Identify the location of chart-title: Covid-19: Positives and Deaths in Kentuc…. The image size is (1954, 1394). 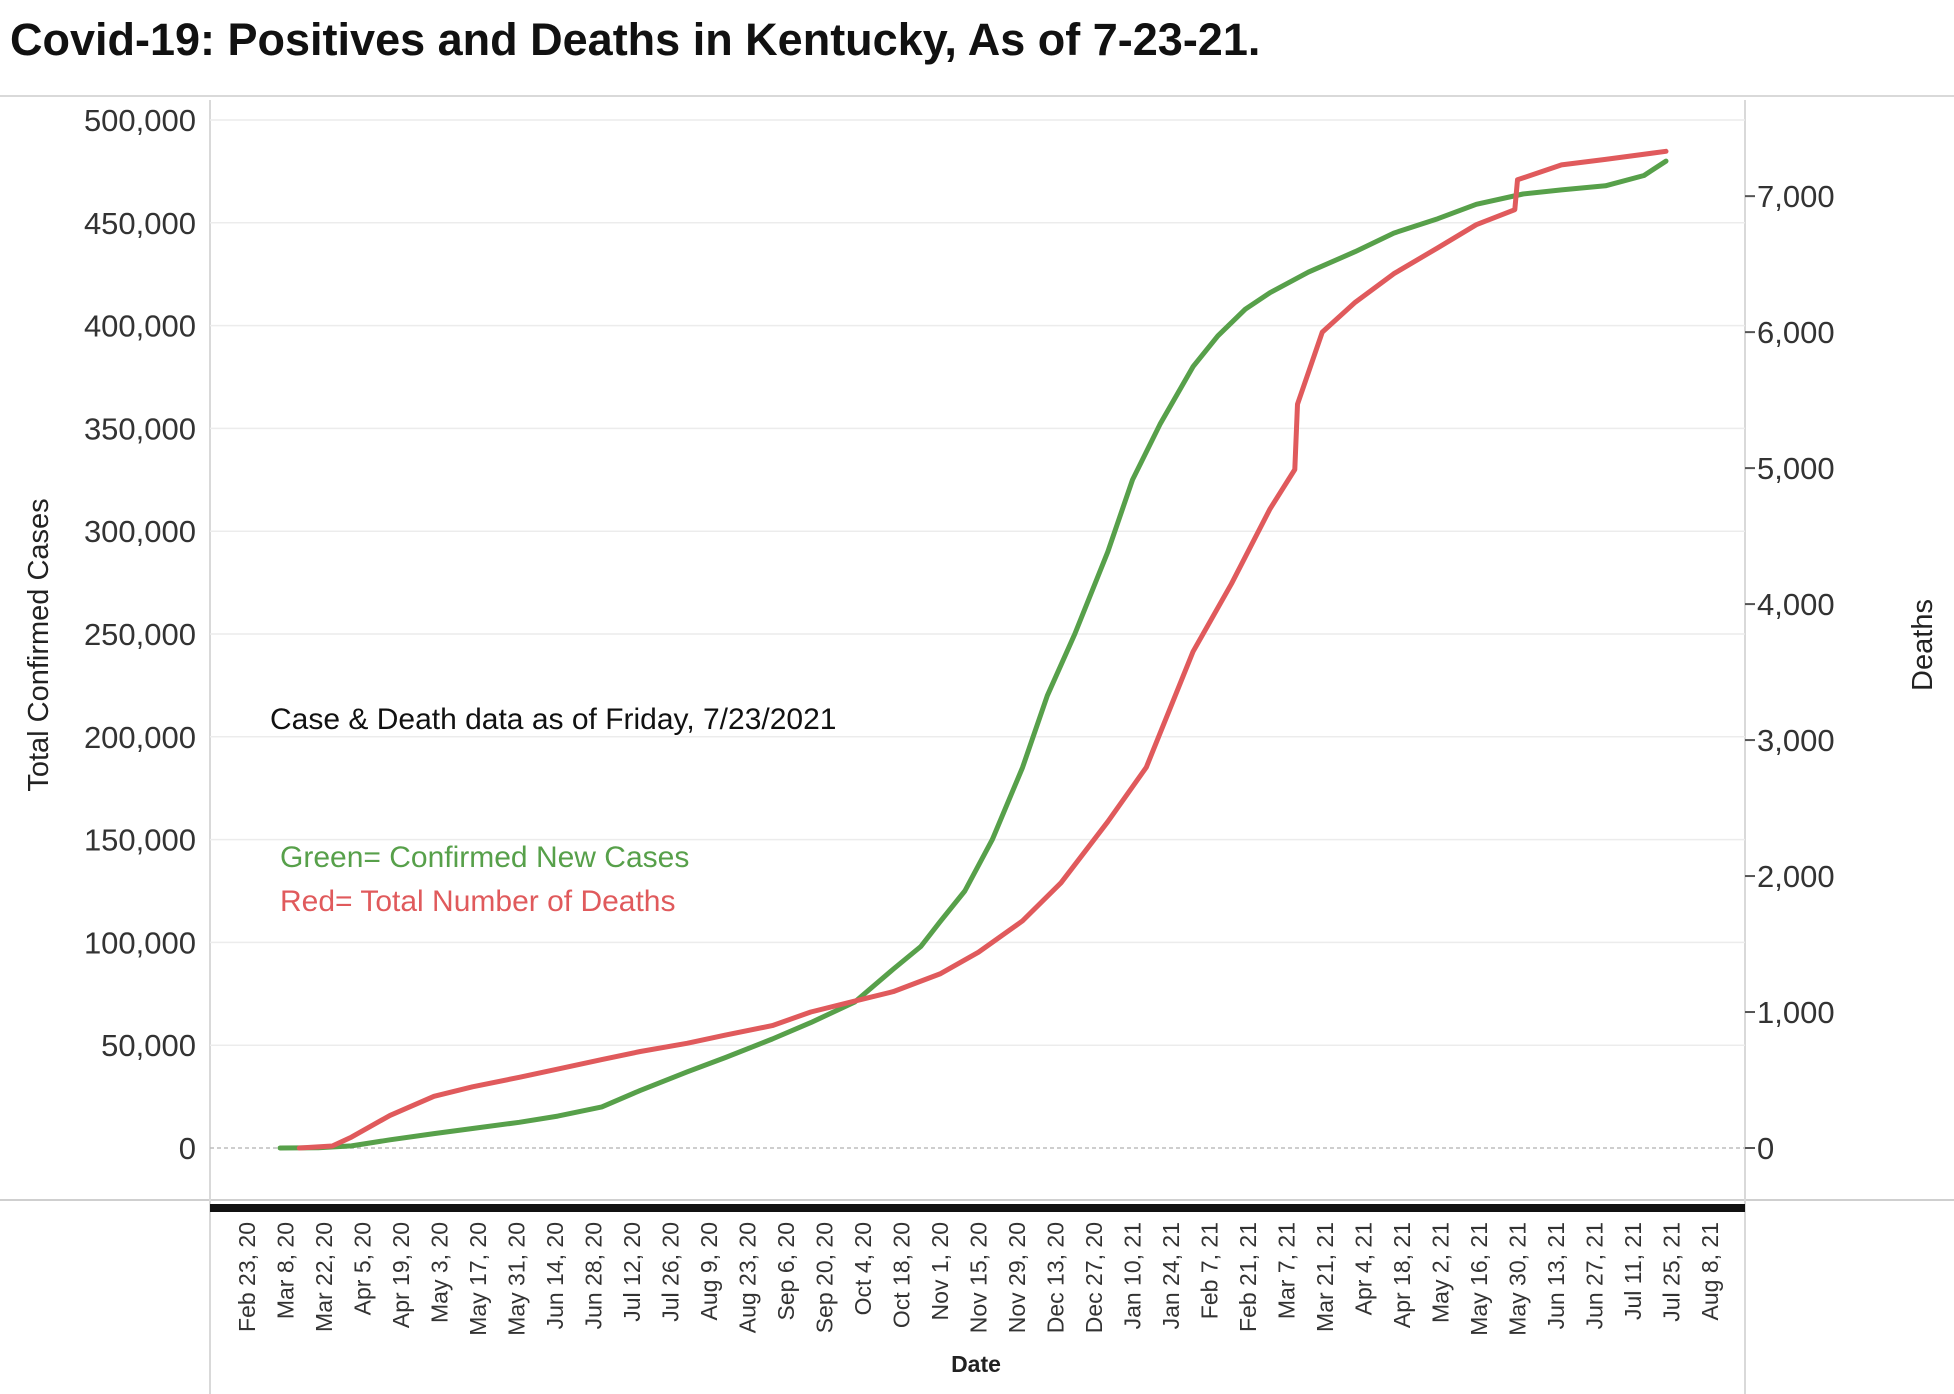
(635, 39).